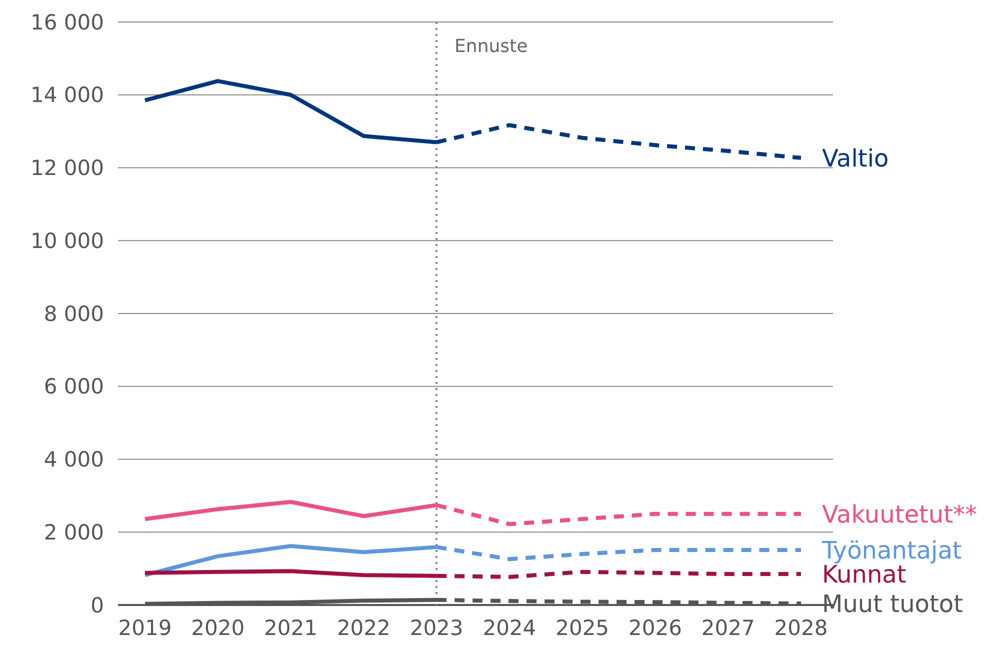  What do you see at coordinates (218, 628) in the screenshot?
I see `x-tick-label: 2020` at bounding box center [218, 628].